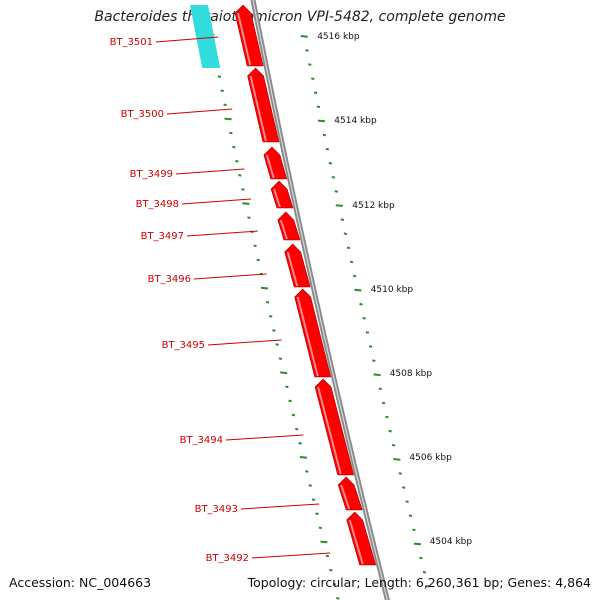 The height and width of the screenshot is (600, 600). I want to click on gene-label: BT_3496, so click(169, 279).